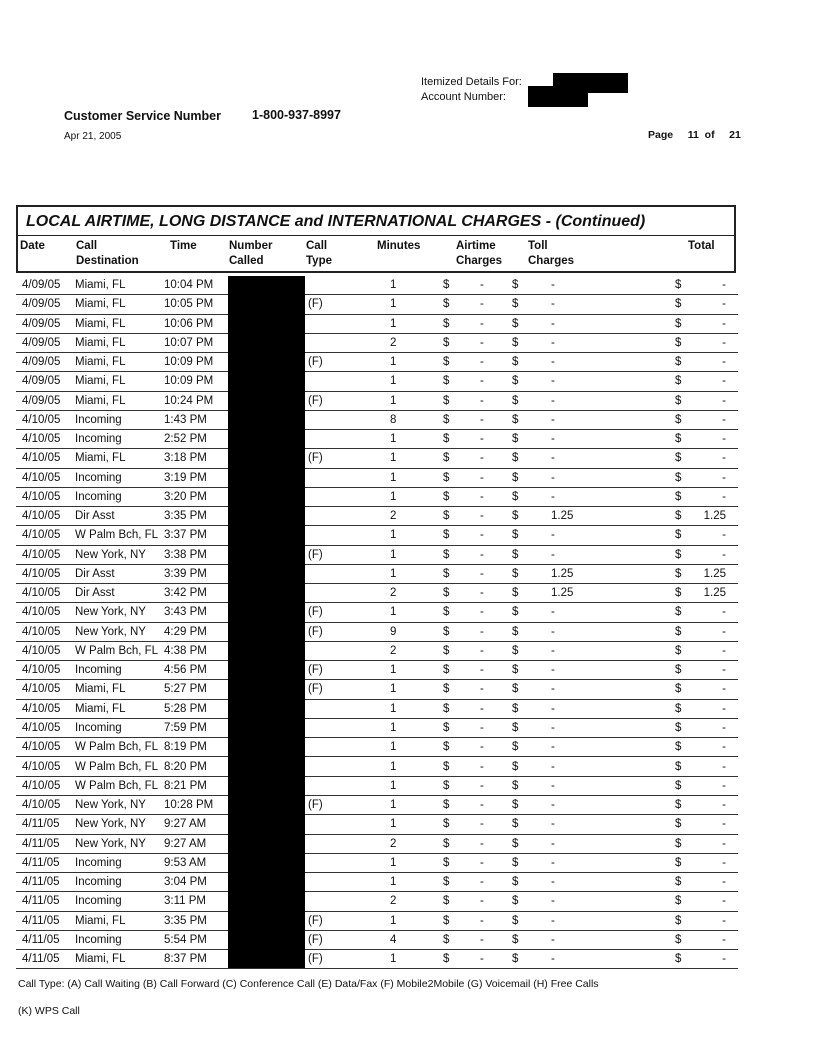 The width and height of the screenshot is (815, 1062). What do you see at coordinates (32, 246) in the screenshot?
I see `col-date: Date` at bounding box center [32, 246].